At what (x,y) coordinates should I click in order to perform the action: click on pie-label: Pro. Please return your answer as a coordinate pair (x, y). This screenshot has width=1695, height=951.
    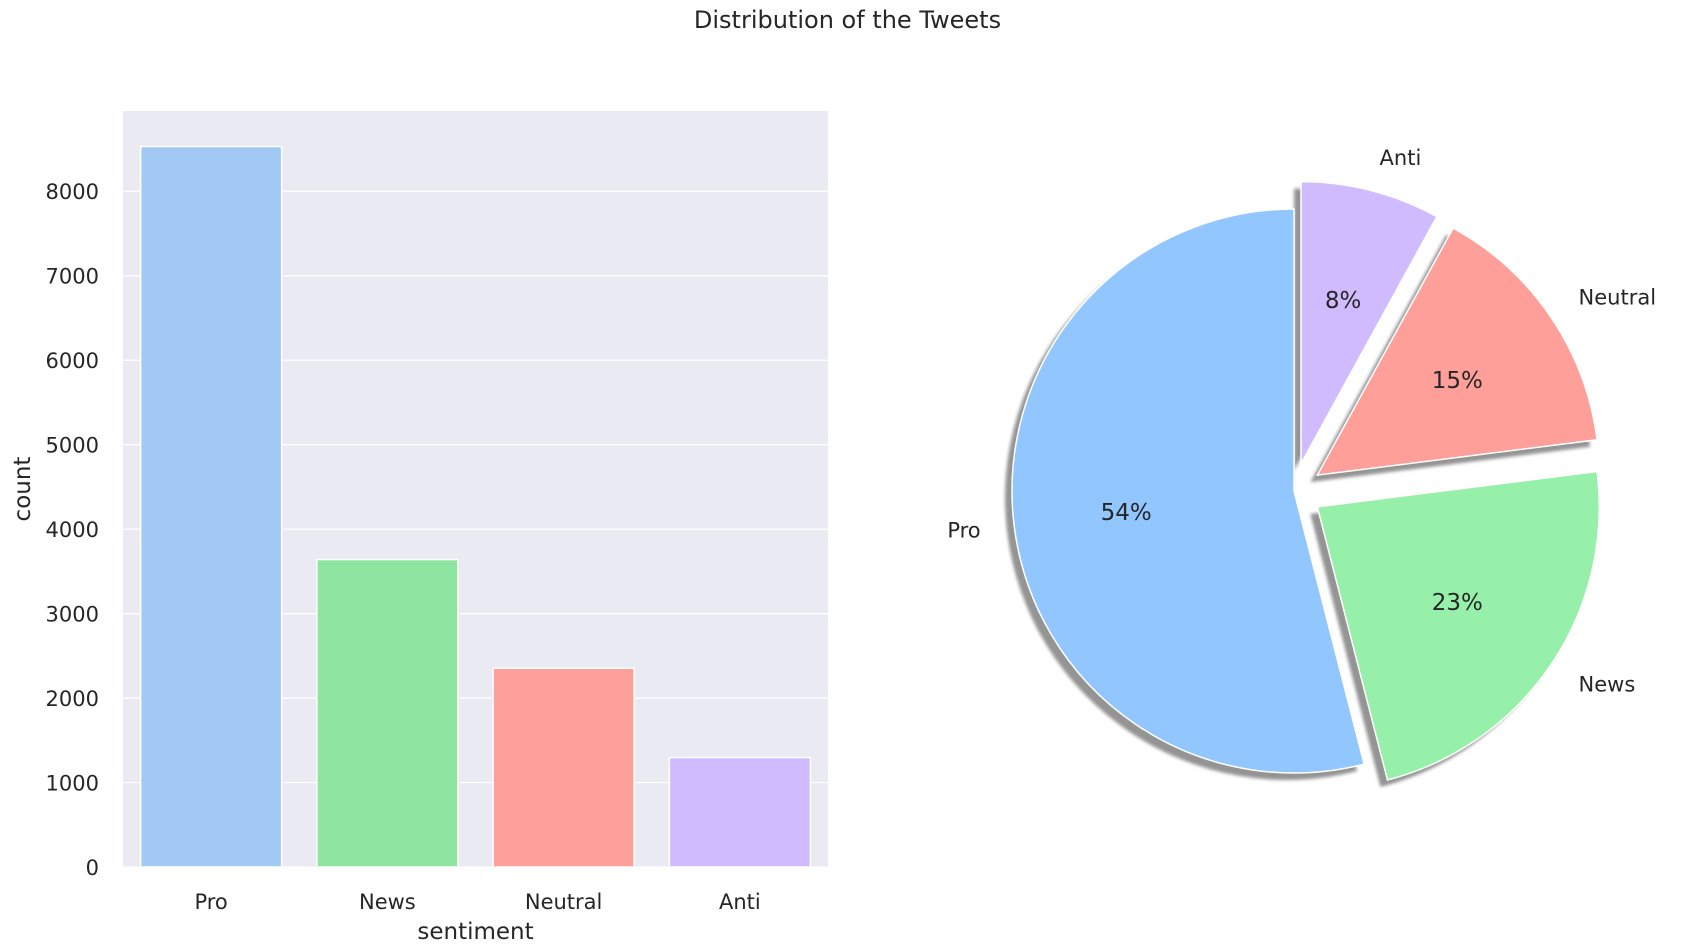
    Looking at the image, I should click on (963, 531).